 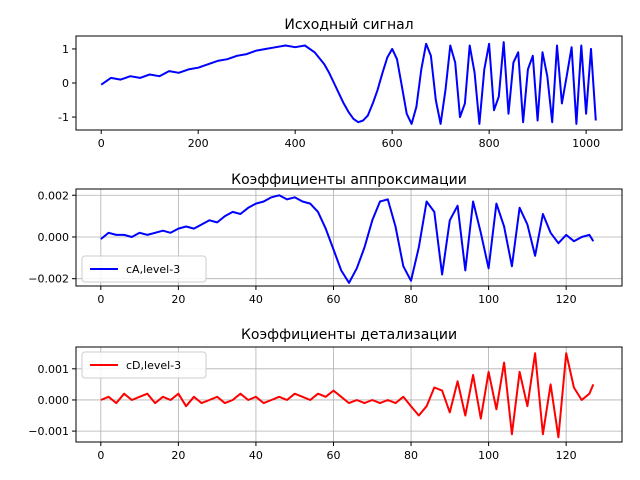 I want to click on y-tick-label-1: 0, so click(x=65, y=83).